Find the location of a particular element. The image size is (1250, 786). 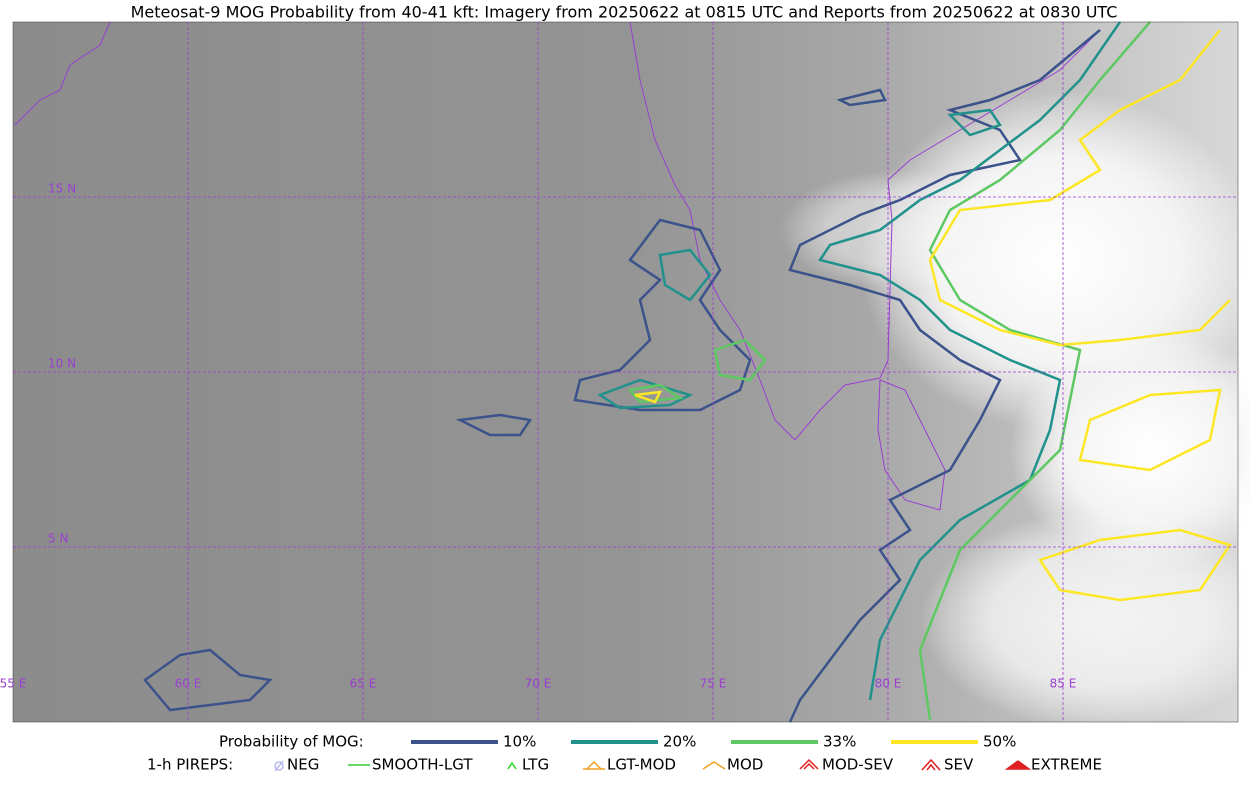

pirep-label: SEV is located at coordinates (959, 765).